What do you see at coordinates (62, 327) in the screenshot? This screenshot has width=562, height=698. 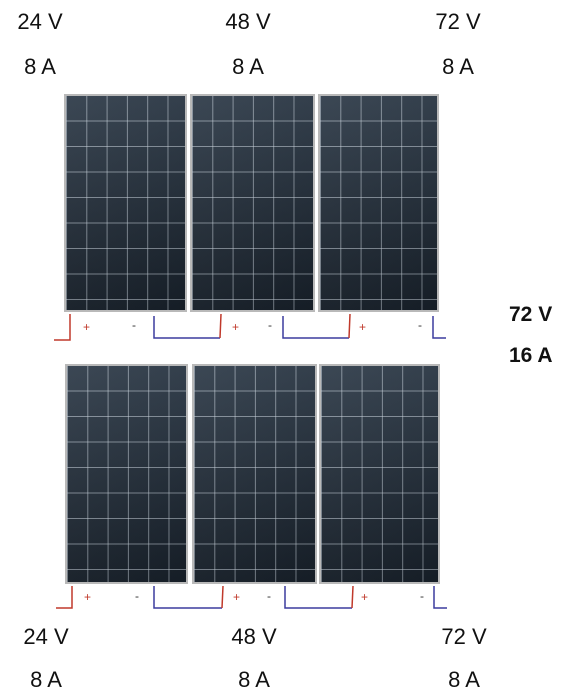 I see `top-positive-lead` at bounding box center [62, 327].